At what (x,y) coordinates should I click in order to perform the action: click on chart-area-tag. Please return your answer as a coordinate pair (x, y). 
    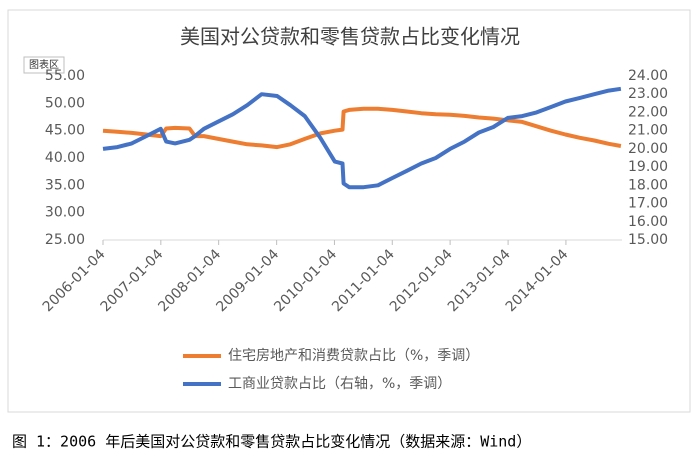
    Looking at the image, I should click on (44, 65).